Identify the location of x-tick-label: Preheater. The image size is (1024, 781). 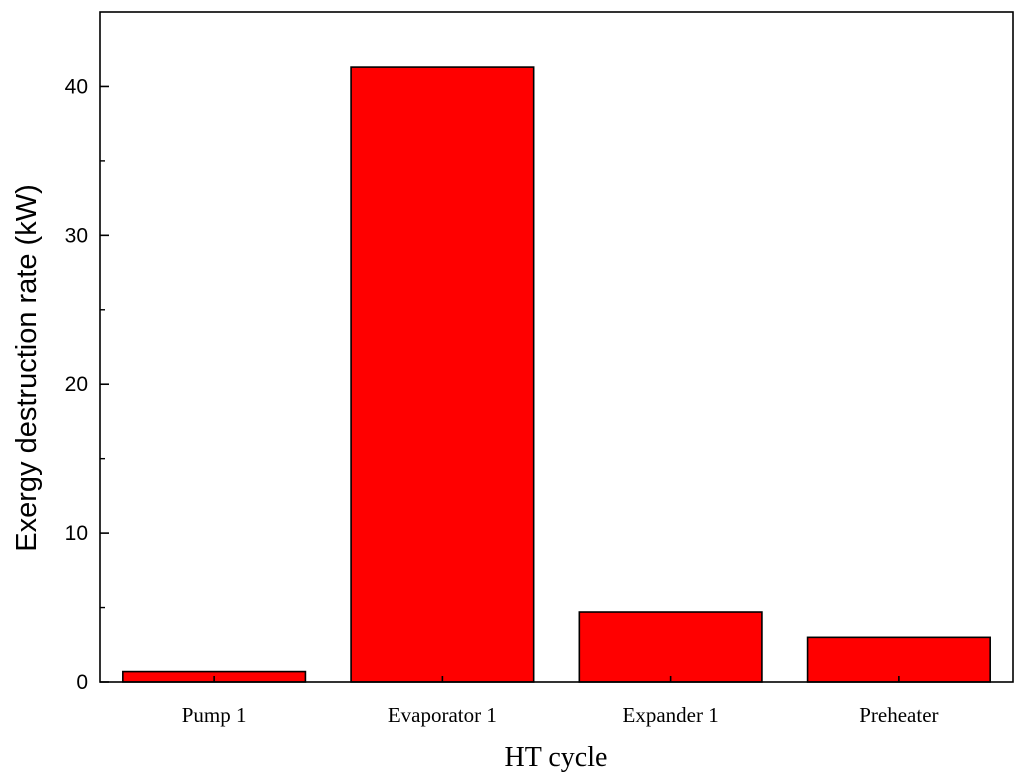
(898, 715).